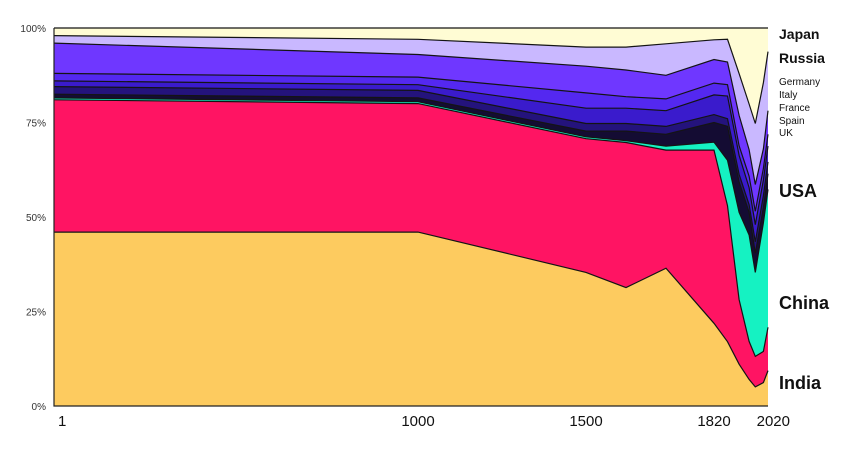  Describe the element at coordinates (792, 121) in the screenshot. I see `series-label-spain: Spain` at that location.